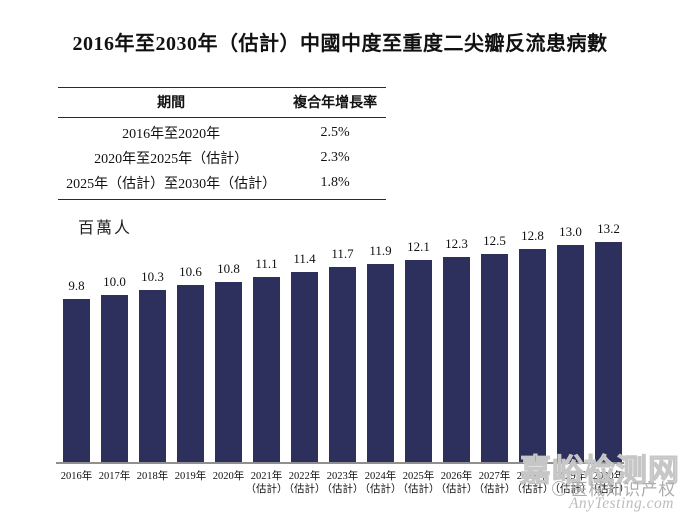 The width and height of the screenshot is (680, 523). What do you see at coordinates (456, 476) in the screenshot?
I see `x-axis-year: 2026年` at bounding box center [456, 476].